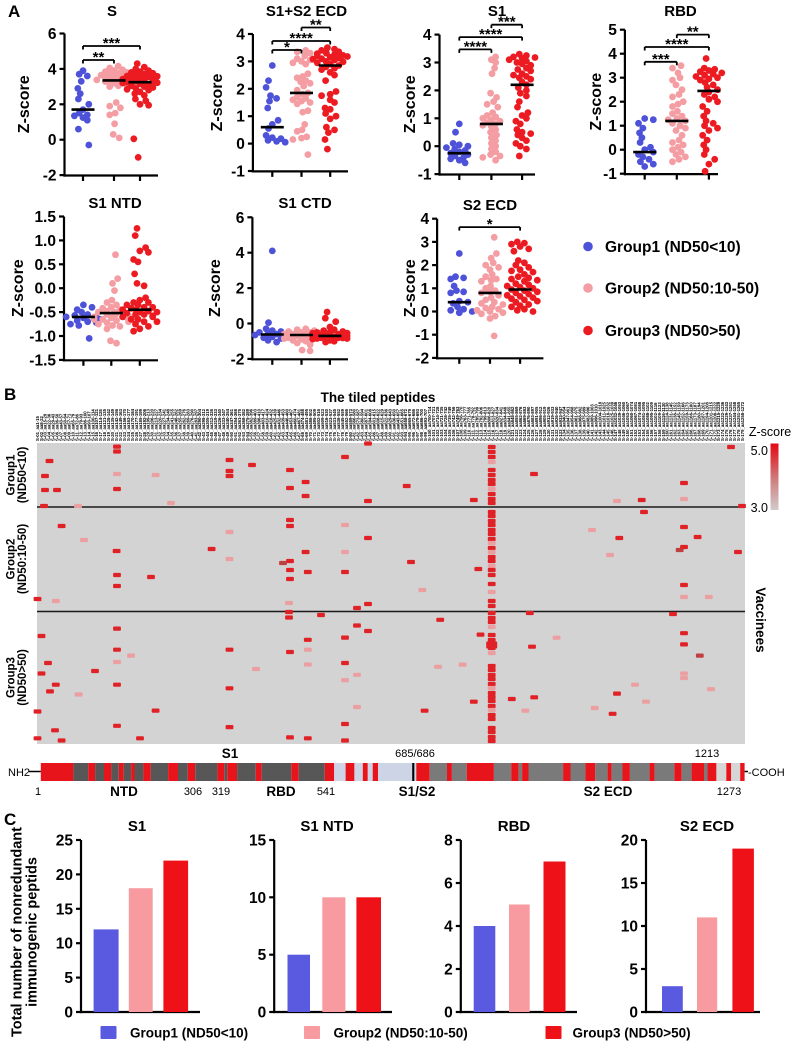 The height and width of the screenshot is (1055, 791). Describe the element at coordinates (14, 11) in the screenshot. I see `svg-text: A` at that location.